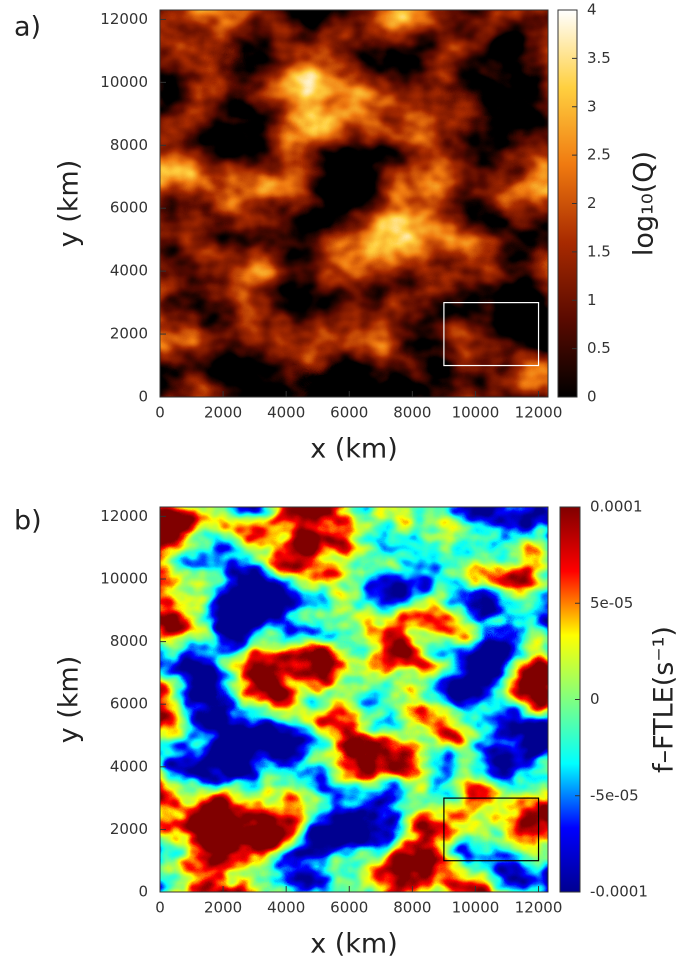  I want to click on panel-label: a), so click(27, 27).